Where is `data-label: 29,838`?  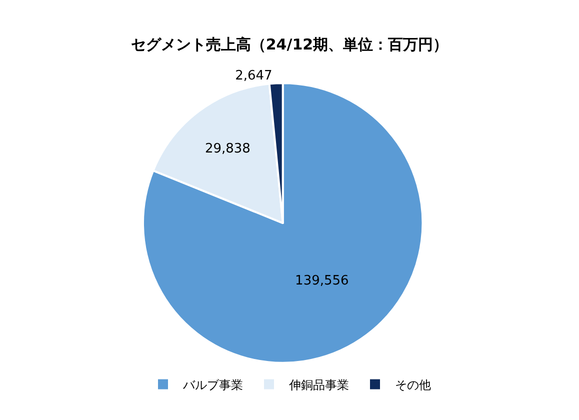 data-label: 29,838 is located at coordinates (227, 149).